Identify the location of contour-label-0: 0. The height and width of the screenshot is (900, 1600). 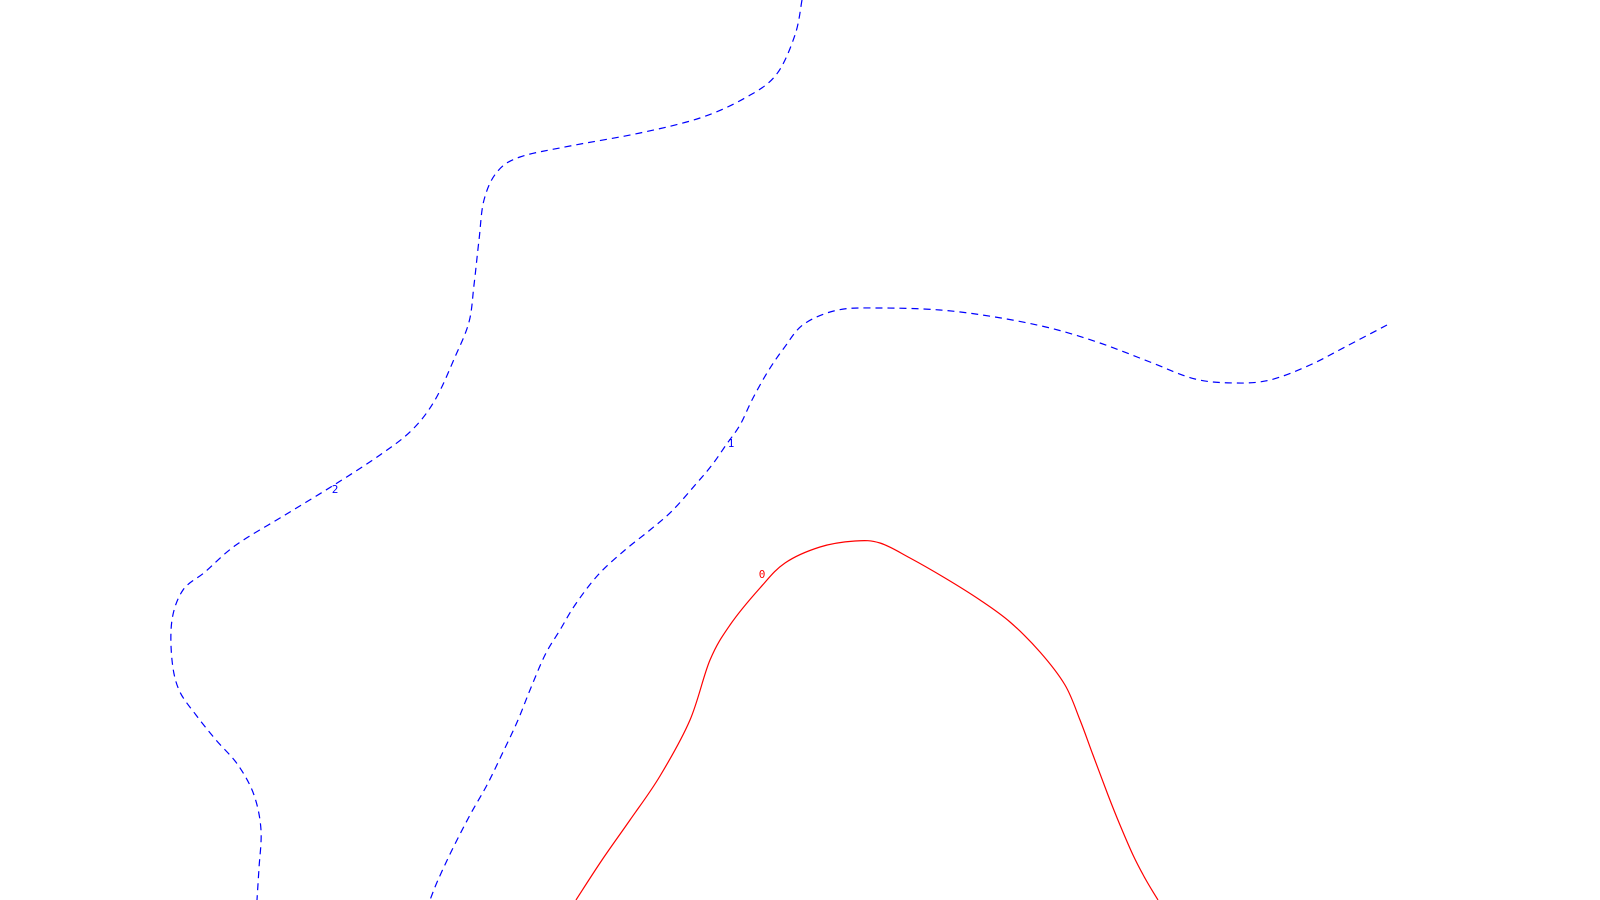
(762, 574).